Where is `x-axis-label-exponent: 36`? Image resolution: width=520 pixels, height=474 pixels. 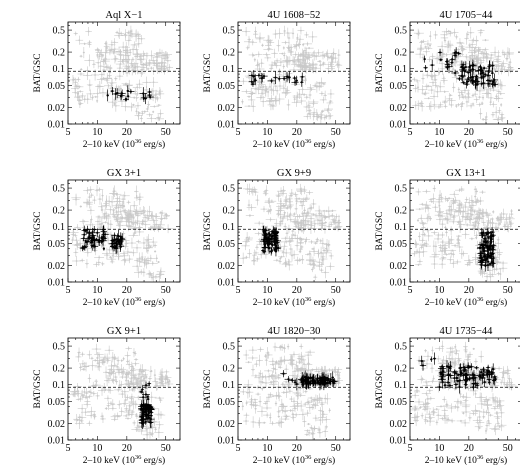
x-axis-label-exponent: 36 is located at coordinates (138, 141).